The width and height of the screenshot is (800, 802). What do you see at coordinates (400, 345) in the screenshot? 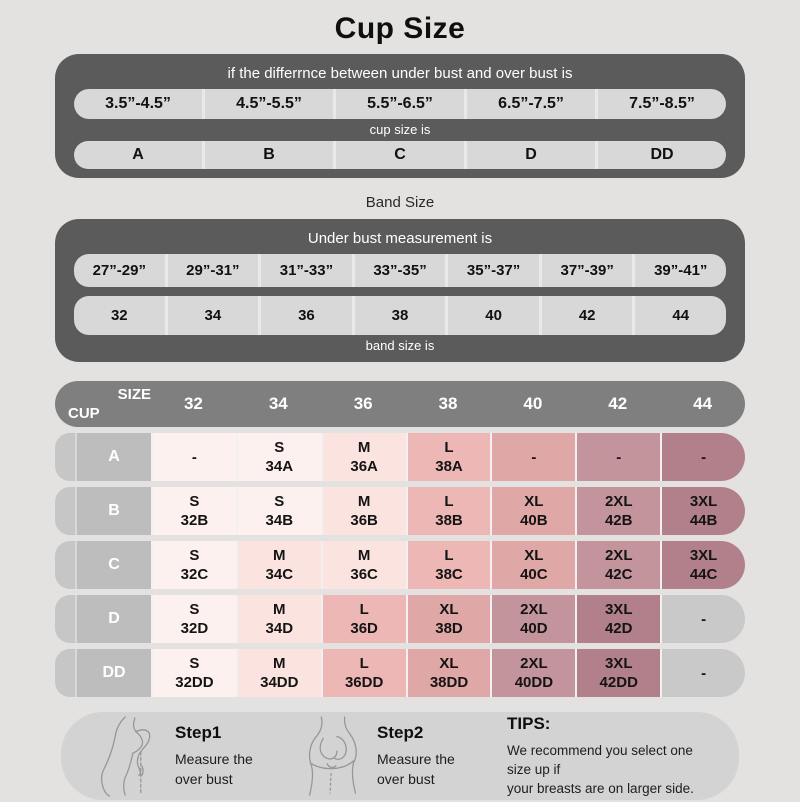
I see `band-size-is-label: band size is` at bounding box center [400, 345].